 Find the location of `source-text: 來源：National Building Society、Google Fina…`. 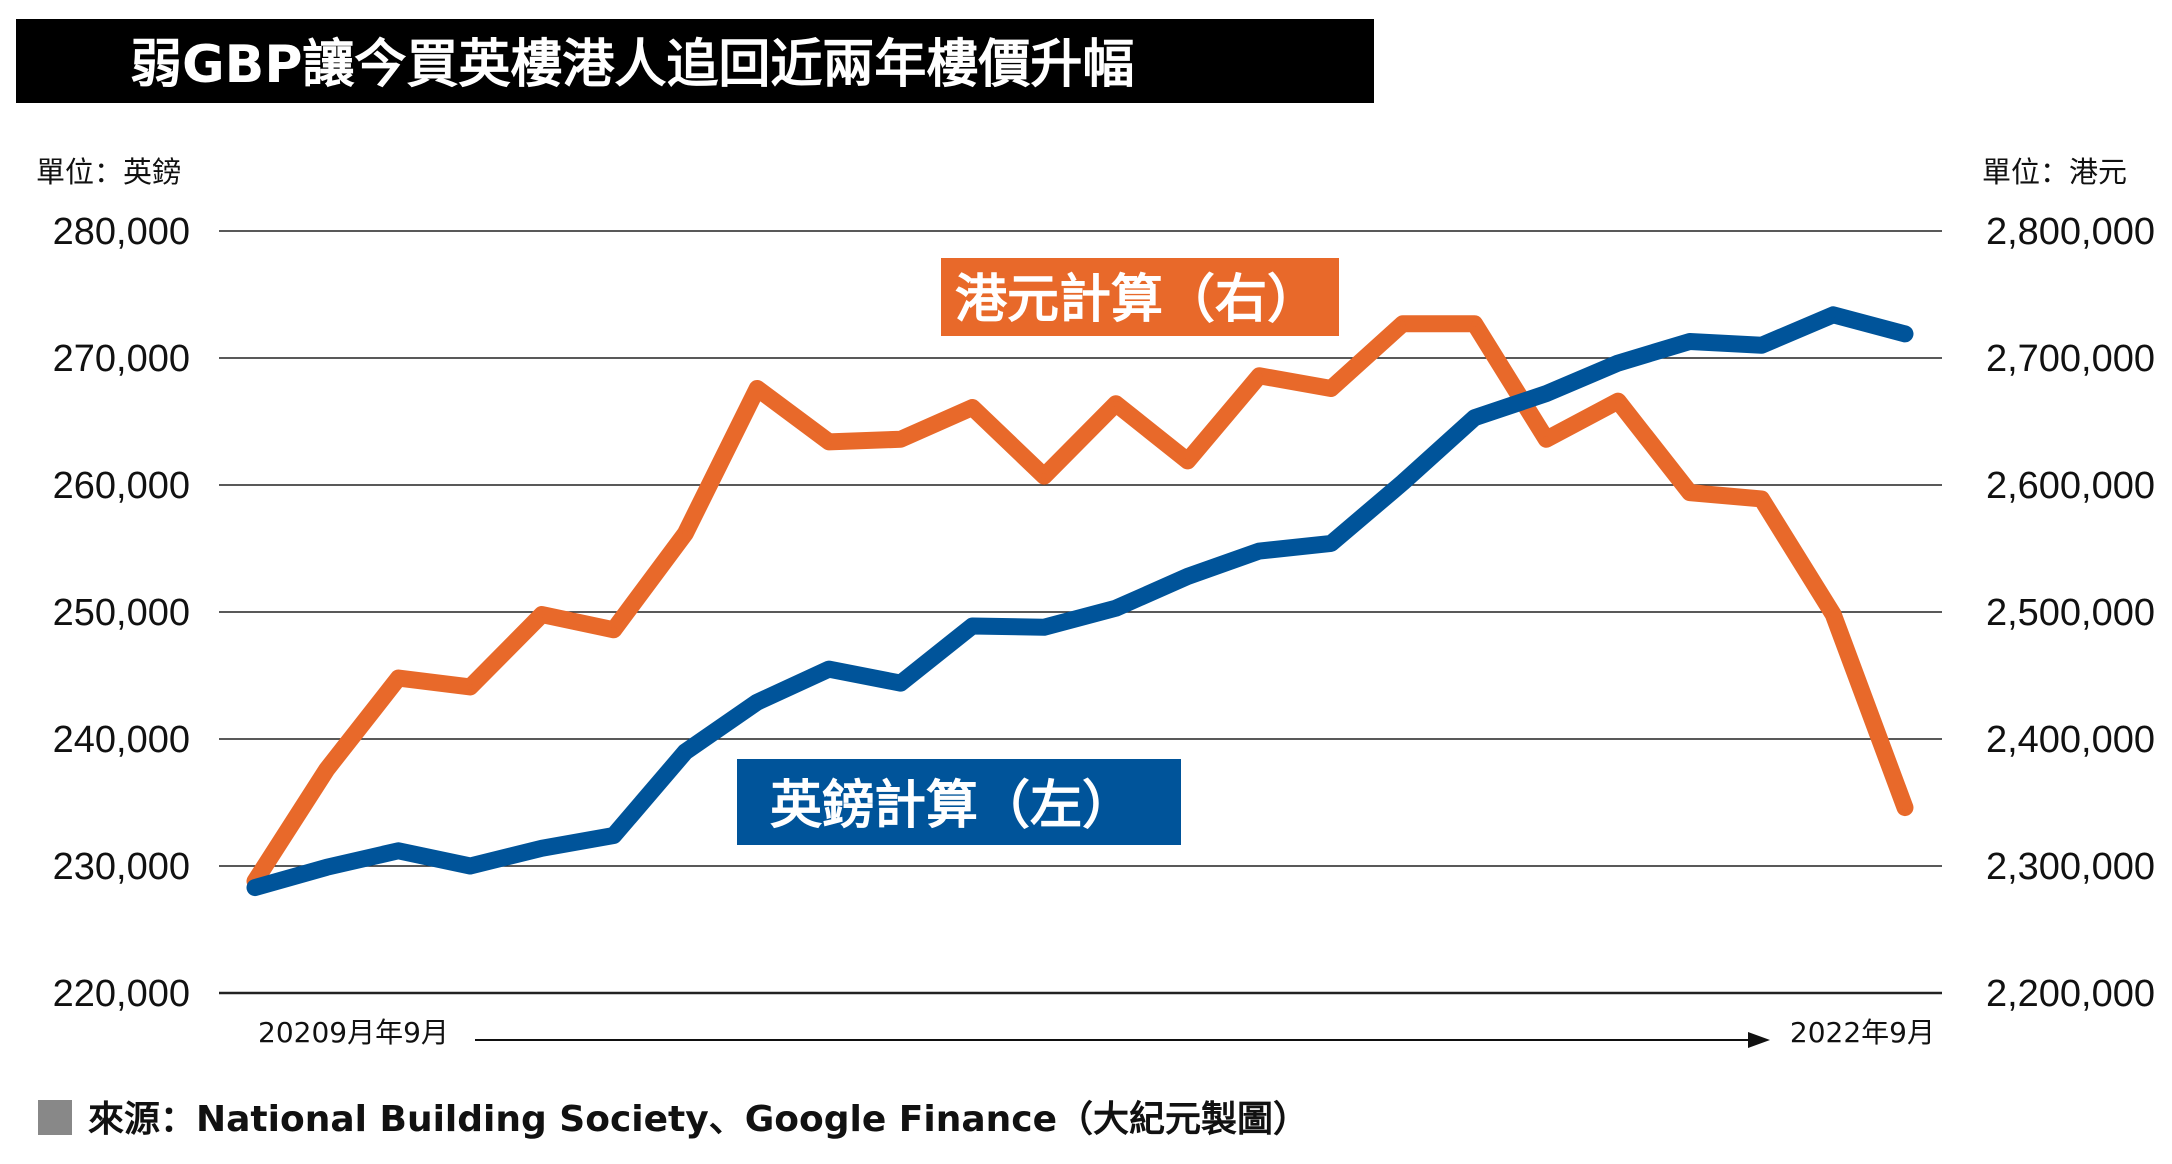

source-text: 來源：National Building Society、Google Fina… is located at coordinates (698, 1119).